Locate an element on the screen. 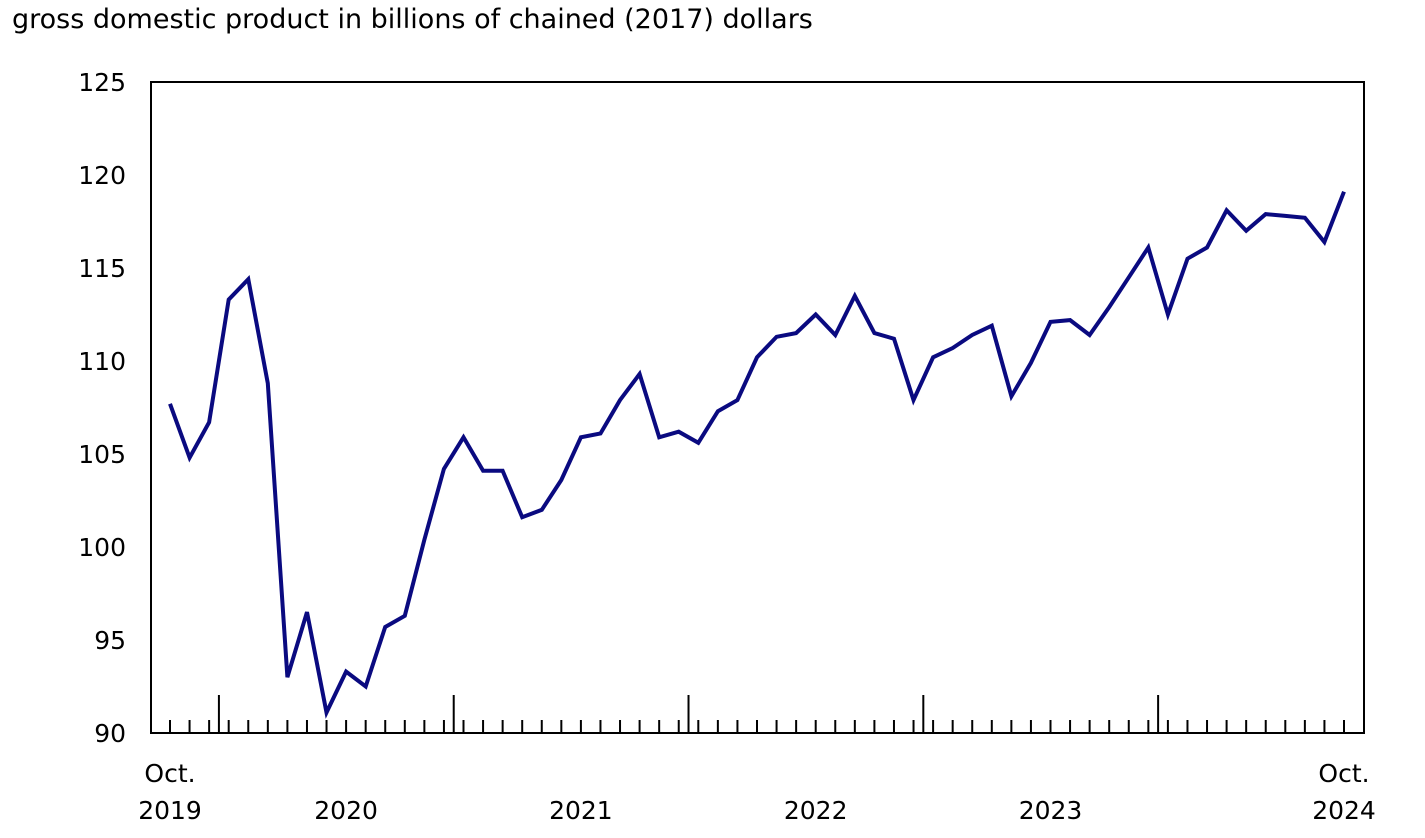 This screenshot has height=838, width=1425. x-tick-label-year: 2023 is located at coordinates (1051, 810).